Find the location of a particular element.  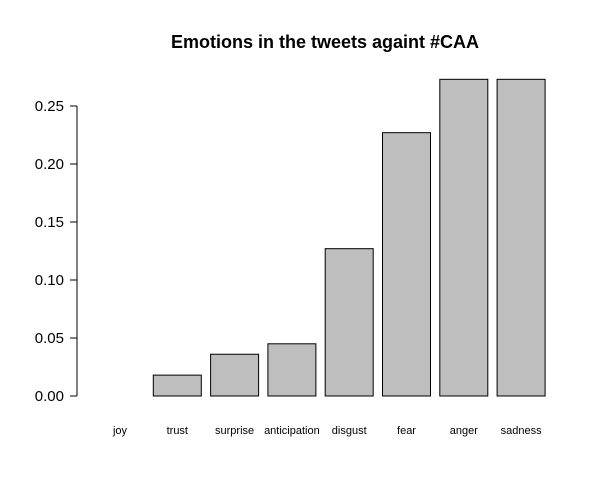

y-axis: 0.00 0.05 0.10 0.15 0.20 0.25 is located at coordinates (56, 251).